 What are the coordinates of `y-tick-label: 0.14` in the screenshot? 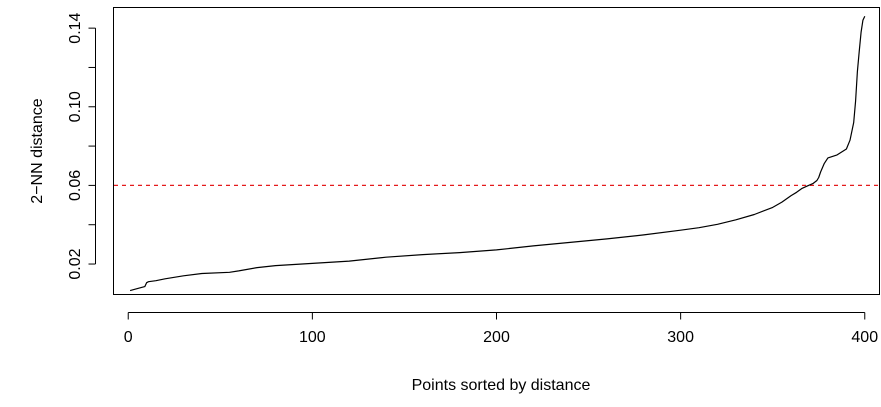 It's located at (75, 27).